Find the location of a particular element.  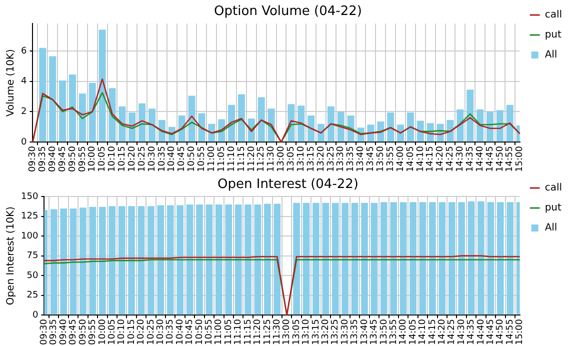

x-tick-label: 11:15 is located at coordinates (241, 159).